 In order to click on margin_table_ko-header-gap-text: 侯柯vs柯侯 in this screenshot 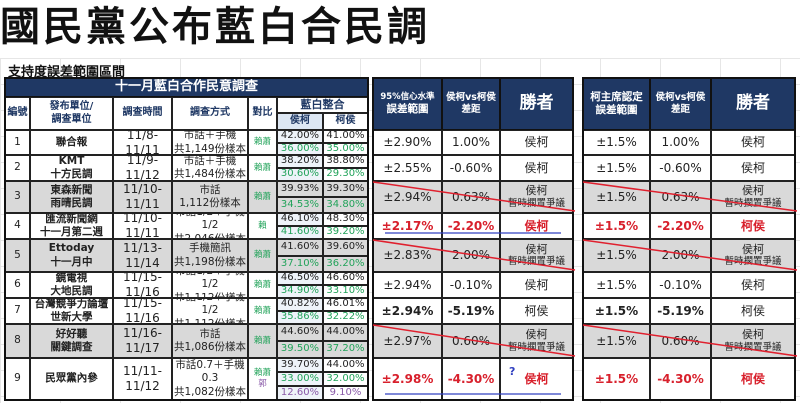, I will do `click(680, 98)`.